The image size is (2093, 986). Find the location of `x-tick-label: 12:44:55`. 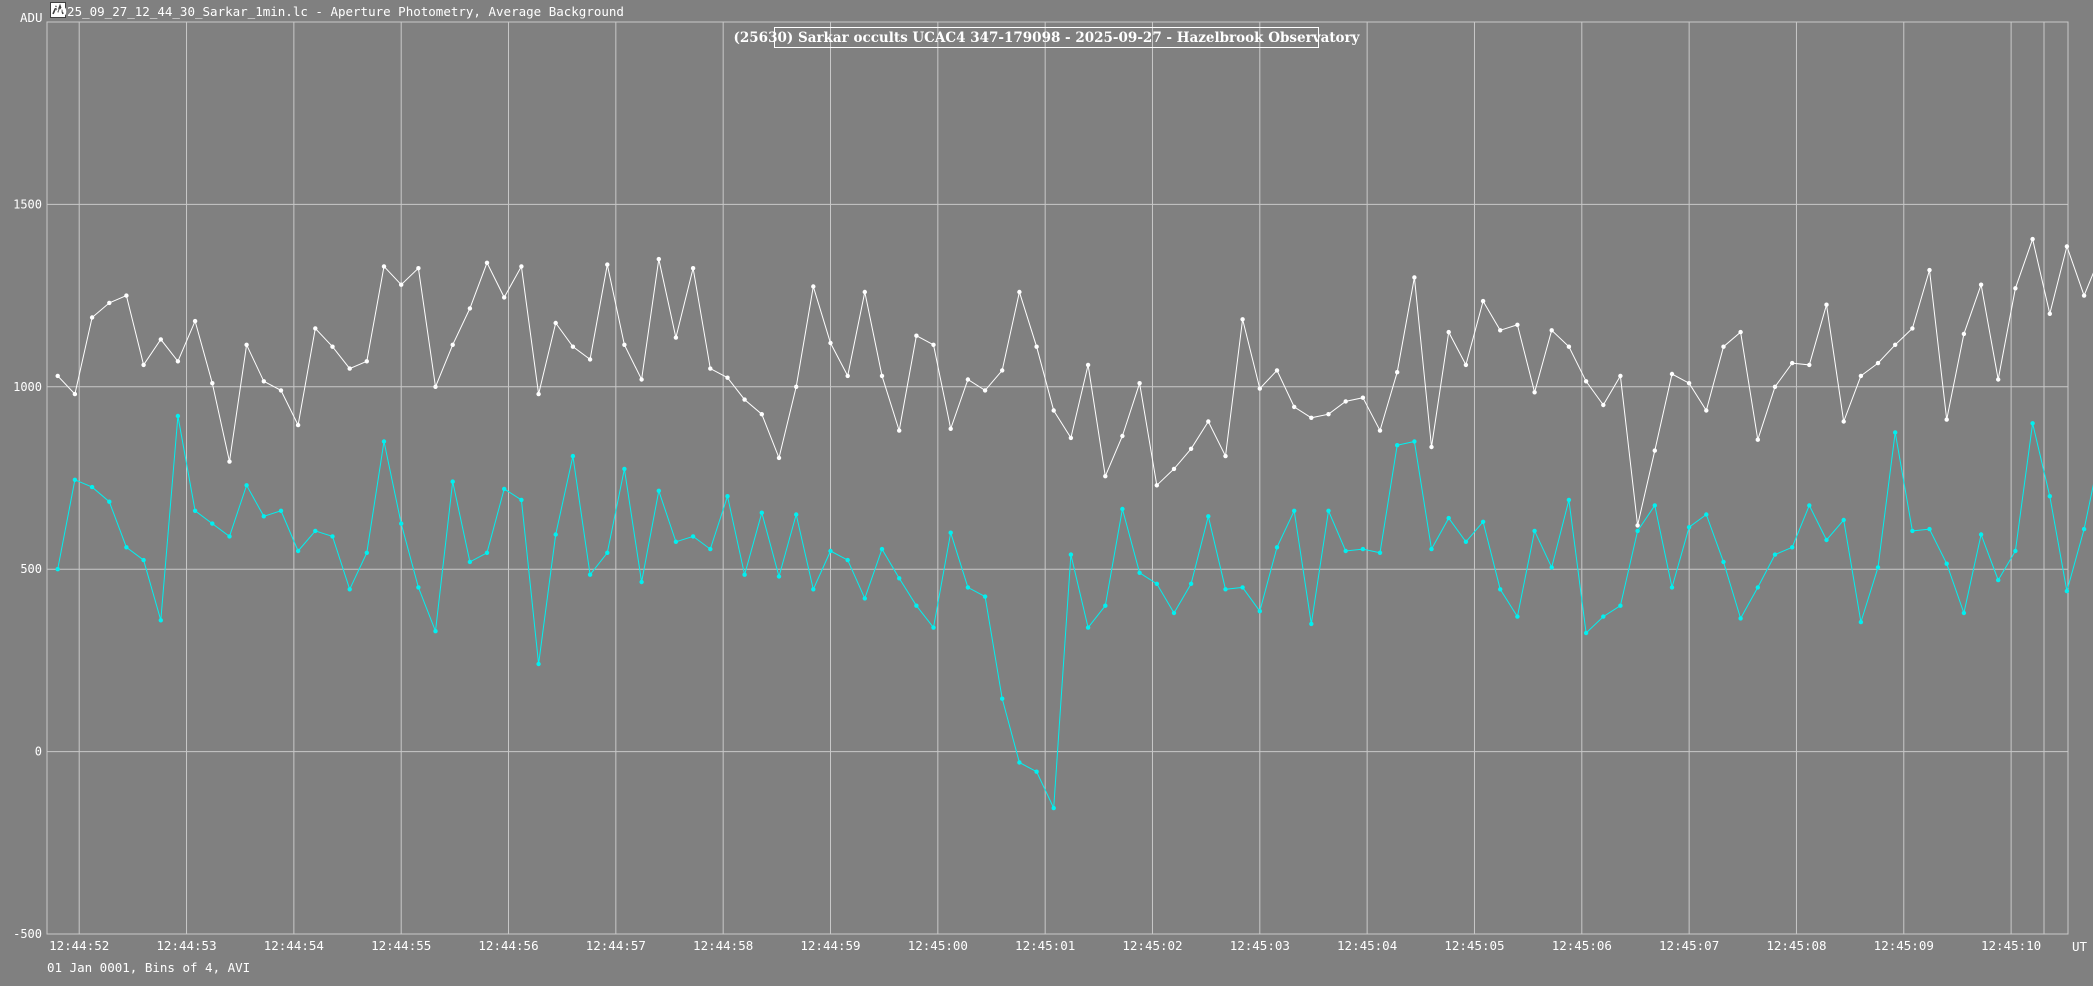

x-tick-label: 12:44:55 is located at coordinates (401, 945).